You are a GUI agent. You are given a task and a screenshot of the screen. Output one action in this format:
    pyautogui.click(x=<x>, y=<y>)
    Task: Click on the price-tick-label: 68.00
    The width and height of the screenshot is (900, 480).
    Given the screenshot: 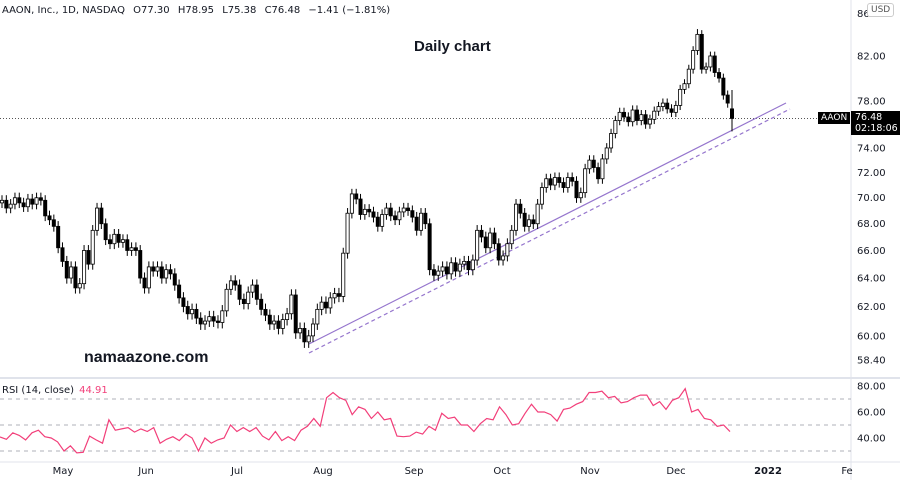 What is the action you would take?
    pyautogui.click(x=871, y=224)
    